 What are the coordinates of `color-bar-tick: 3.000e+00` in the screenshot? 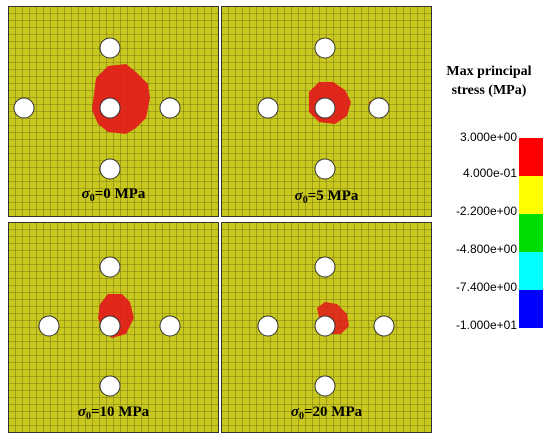 It's located at (488, 137).